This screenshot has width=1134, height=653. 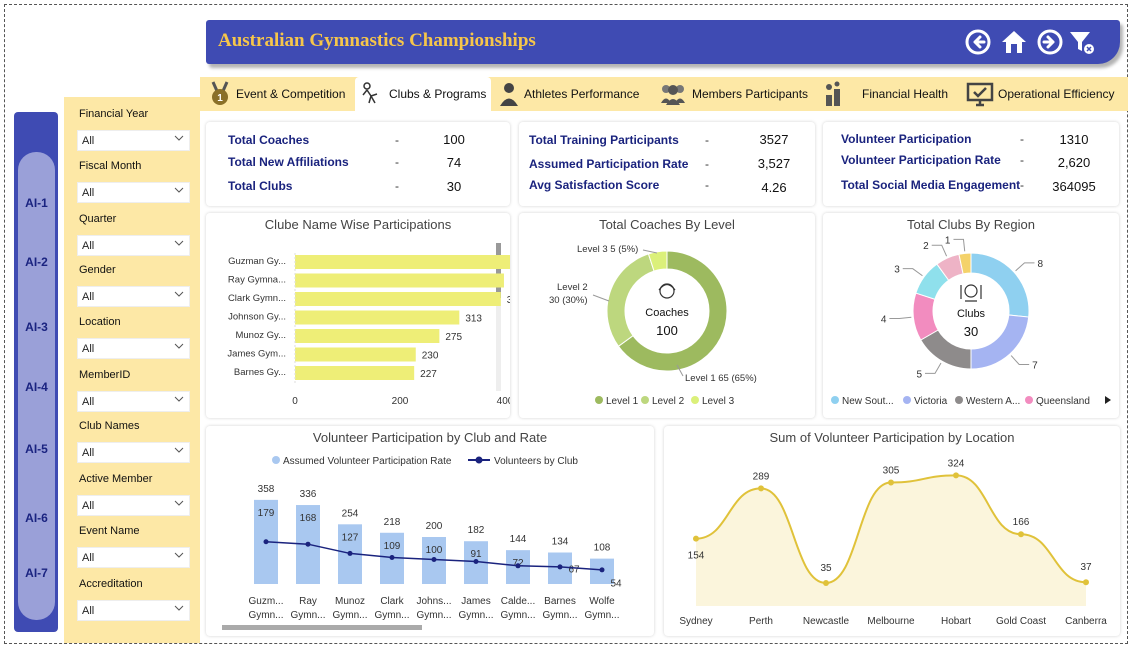 I want to click on filter-dropdown-financial-year: All, so click(x=133, y=140).